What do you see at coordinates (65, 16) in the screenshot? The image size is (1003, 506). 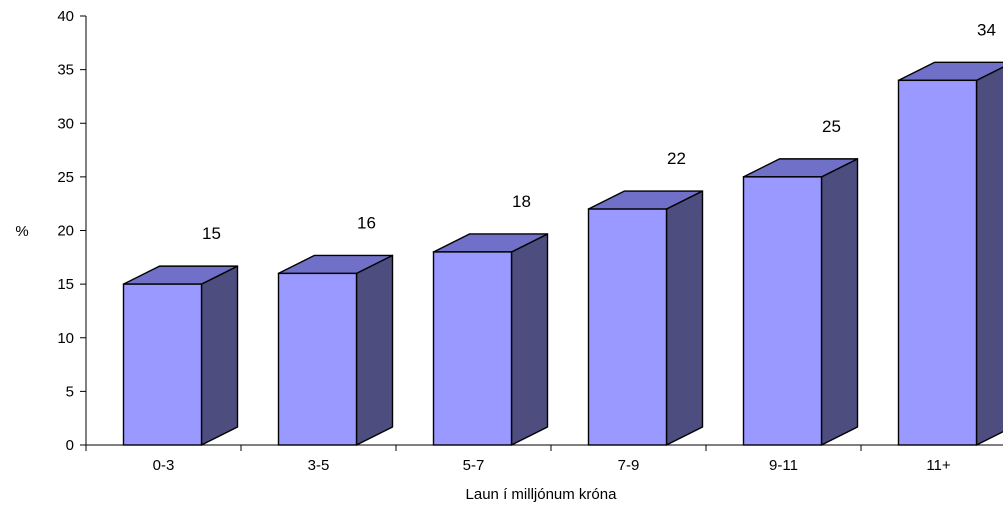 I see `y-tick-label: 40` at bounding box center [65, 16].